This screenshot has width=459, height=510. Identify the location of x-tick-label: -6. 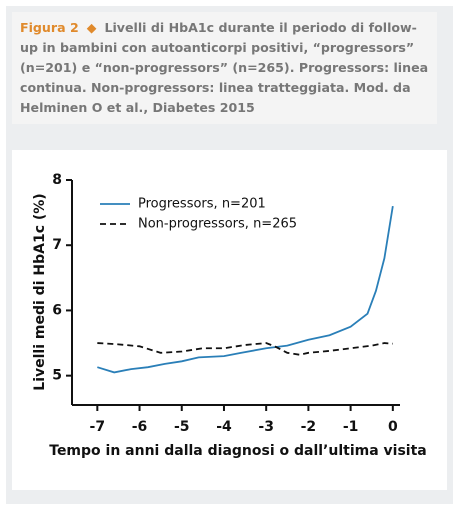
(140, 427).